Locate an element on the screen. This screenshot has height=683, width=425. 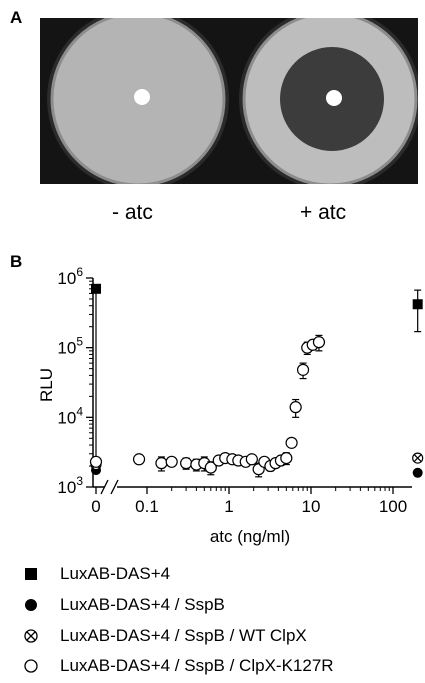
disc-plus-atc is located at coordinates (334, 98).